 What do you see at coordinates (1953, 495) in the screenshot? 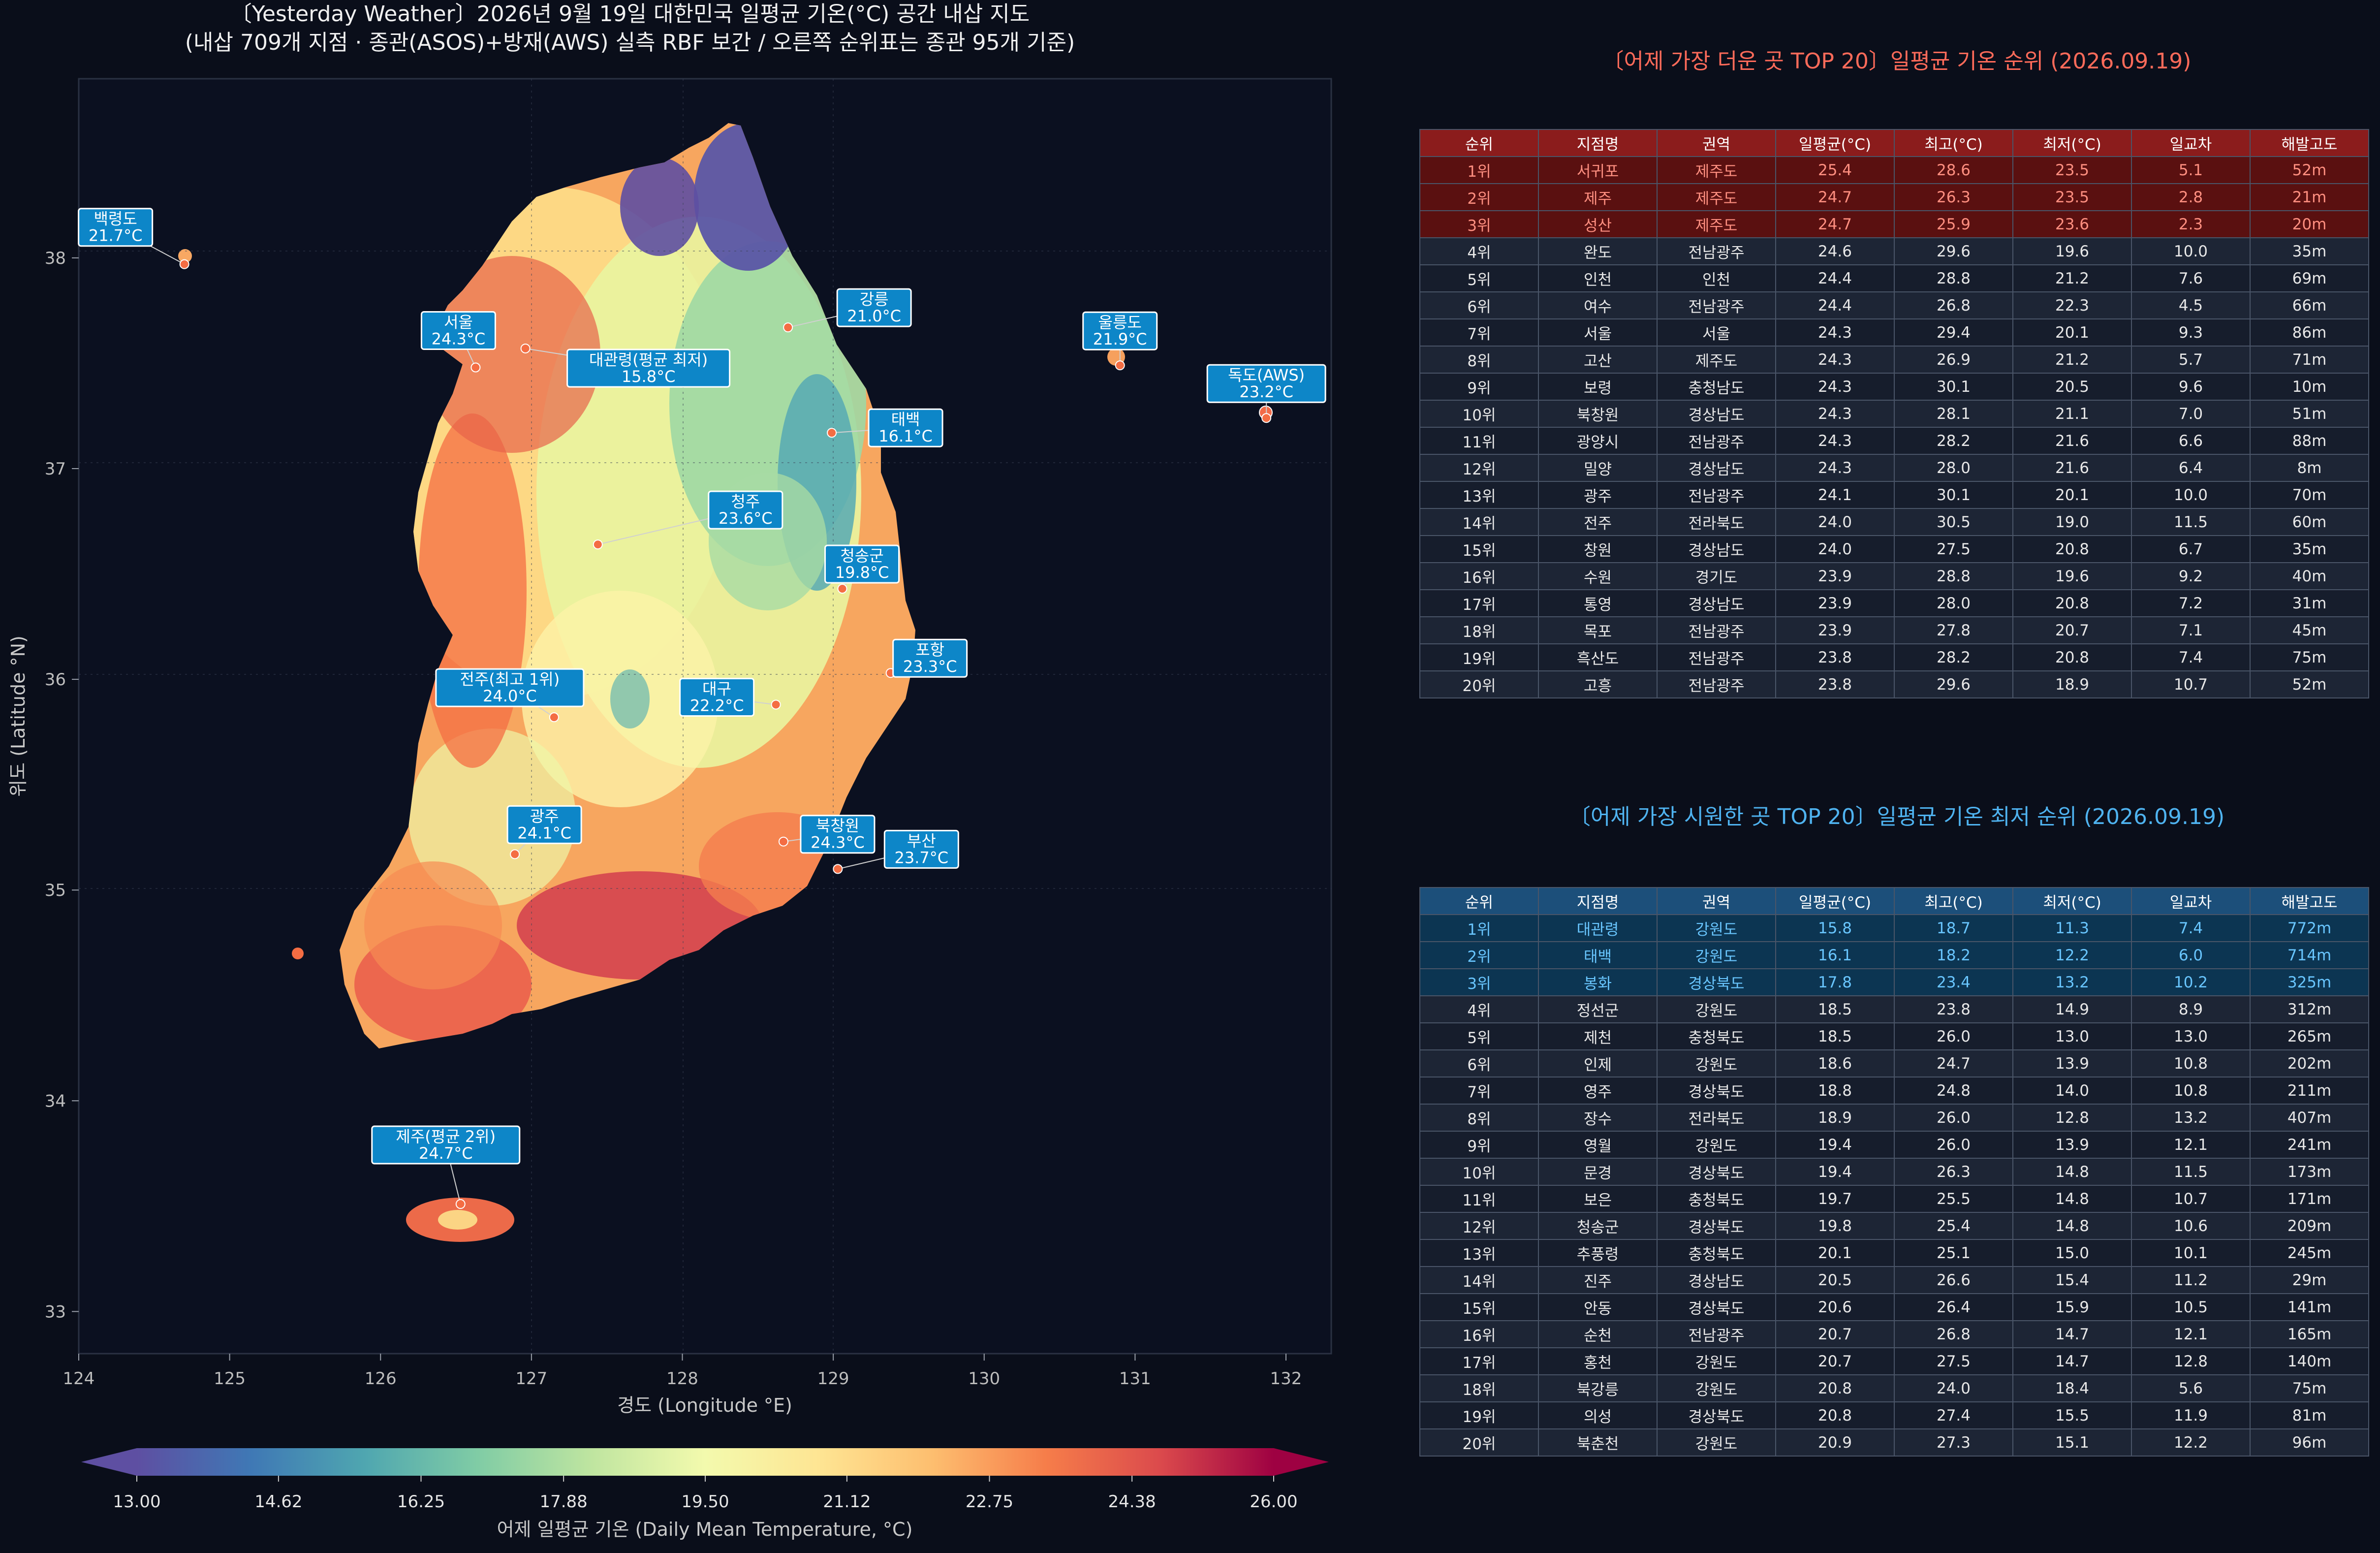
I see `table-cell: 30.1` at bounding box center [1953, 495].